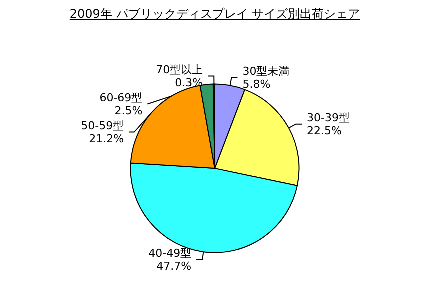 This screenshot has width=430, height=301. I want to click on slice-label: 70型以上, so click(180, 69).